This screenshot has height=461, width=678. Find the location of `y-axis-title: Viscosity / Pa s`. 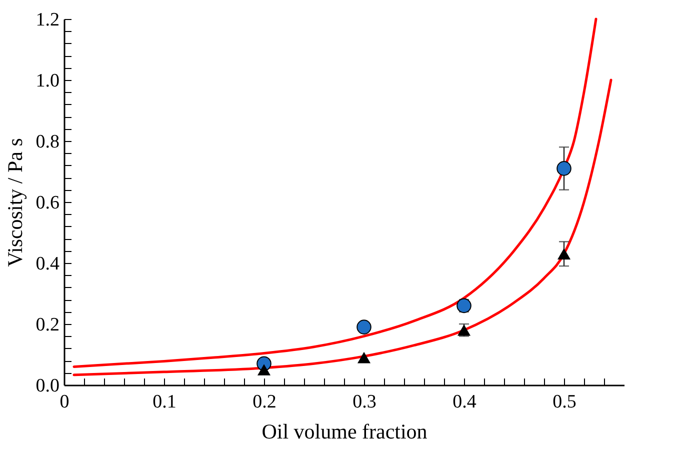

y-axis-title: Viscosity / Pa s is located at coordinates (14, 202).